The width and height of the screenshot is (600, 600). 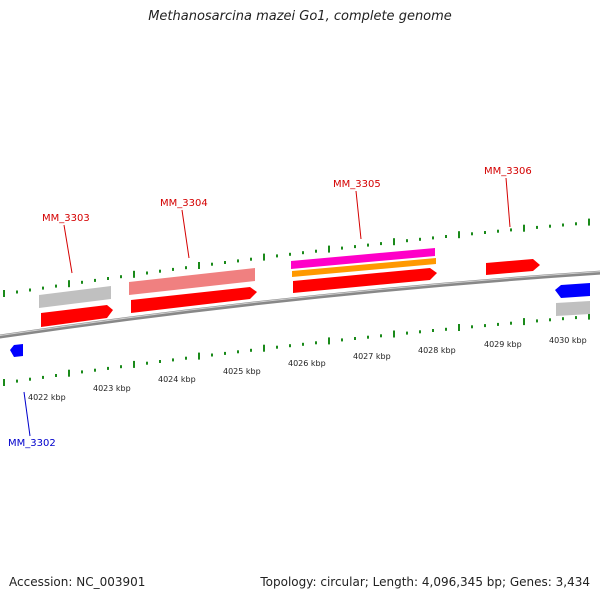 What do you see at coordinates (503, 344) in the screenshot?
I see `tick-label: 4029 kbp` at bounding box center [503, 344].